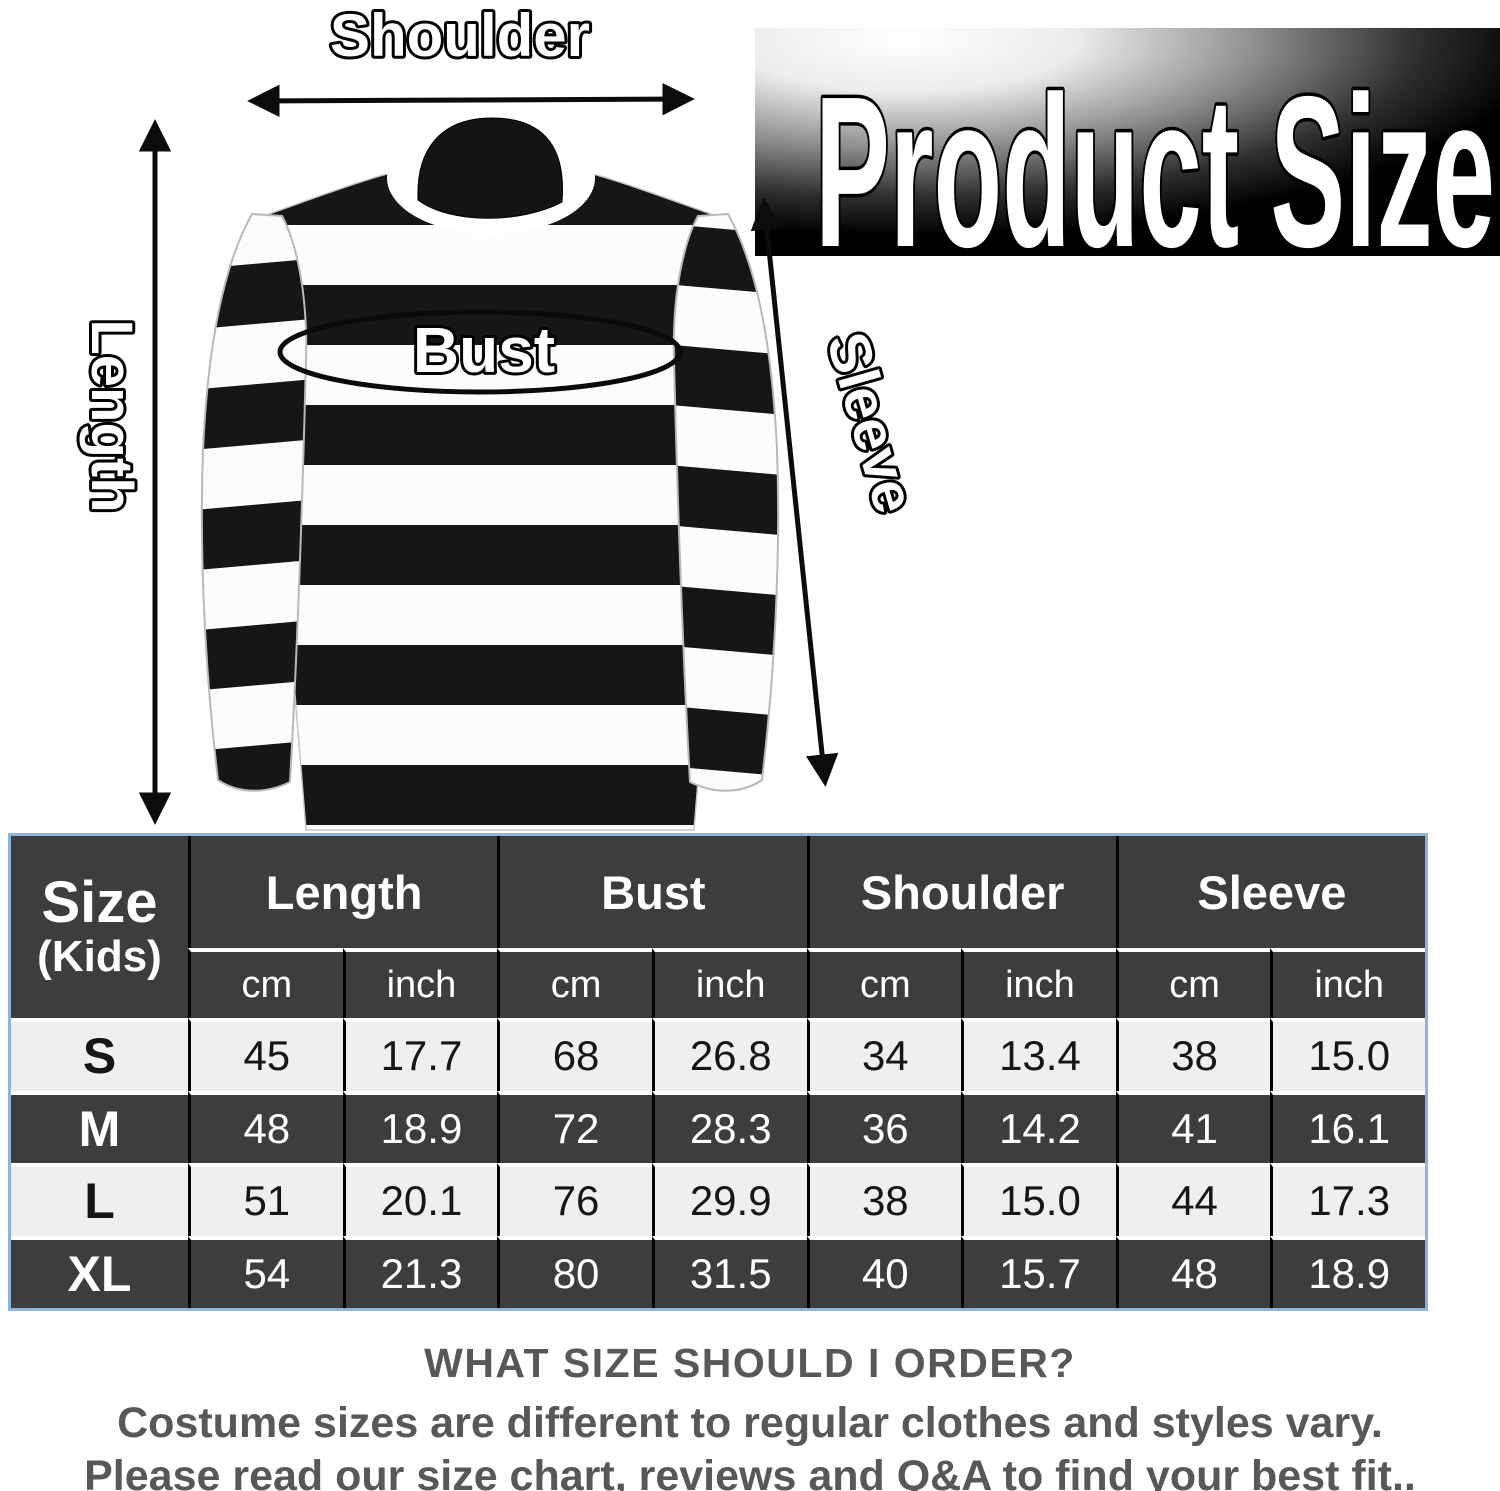 The image size is (1500, 1491). What do you see at coordinates (961, 892) in the screenshot?
I see `group-header-shoulder: Shoulder` at bounding box center [961, 892].